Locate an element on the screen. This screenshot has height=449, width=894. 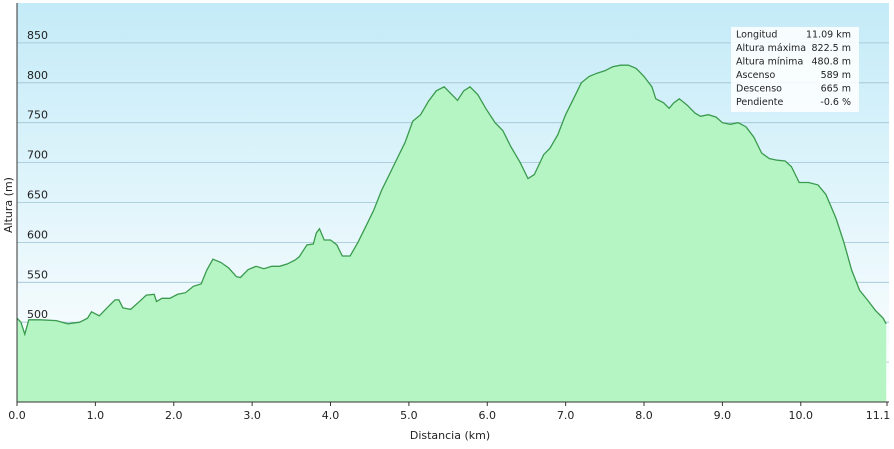
stat-value: 480.8 m is located at coordinates (831, 62).